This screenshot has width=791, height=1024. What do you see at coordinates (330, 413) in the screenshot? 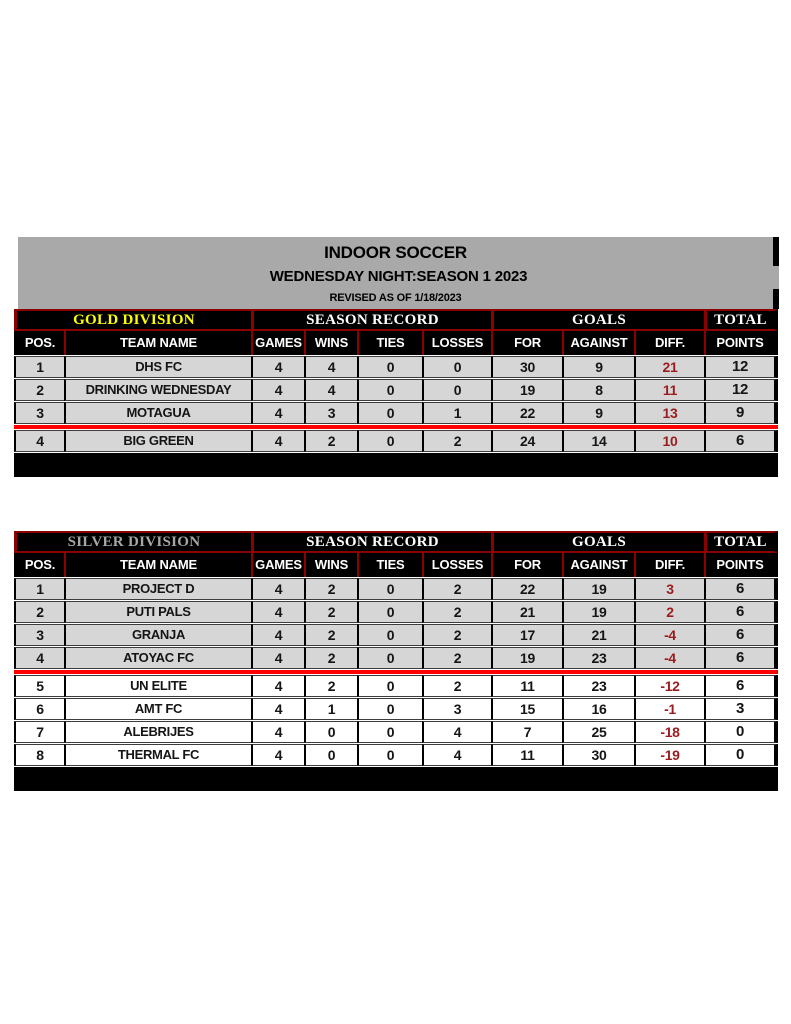
I see `wins-cell: 3` at bounding box center [330, 413].